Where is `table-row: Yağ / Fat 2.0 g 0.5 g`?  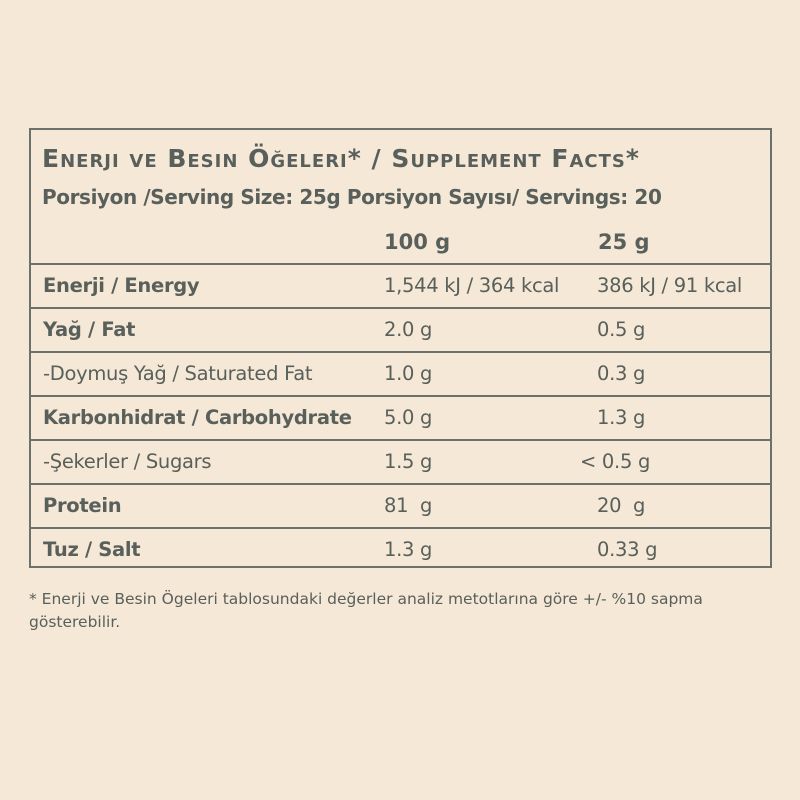 table-row: Yağ / Fat 2.0 g 0.5 g is located at coordinates (400, 330).